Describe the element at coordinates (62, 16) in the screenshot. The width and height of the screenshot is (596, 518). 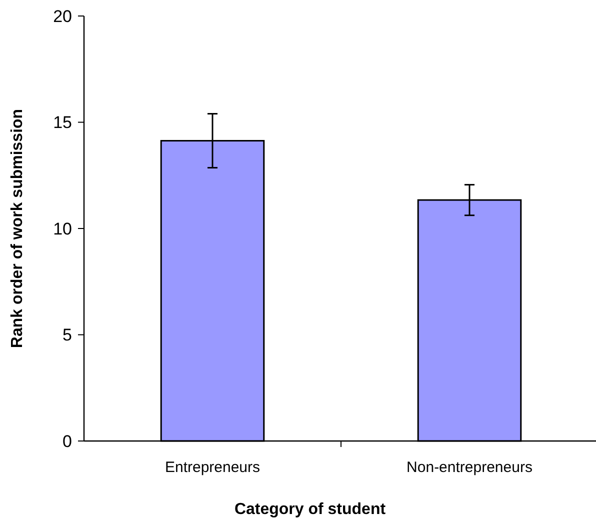
I see `y-tick-label: 20` at that location.